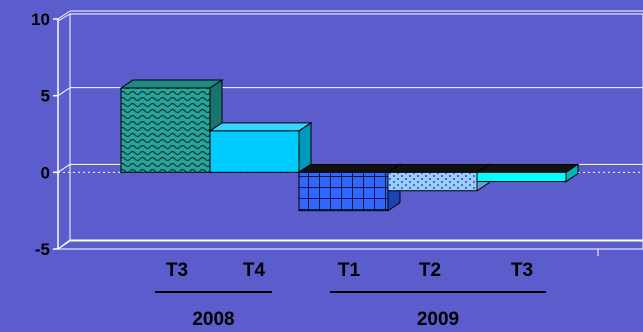  I want to click on x-tick-label: T2, so click(430, 270).